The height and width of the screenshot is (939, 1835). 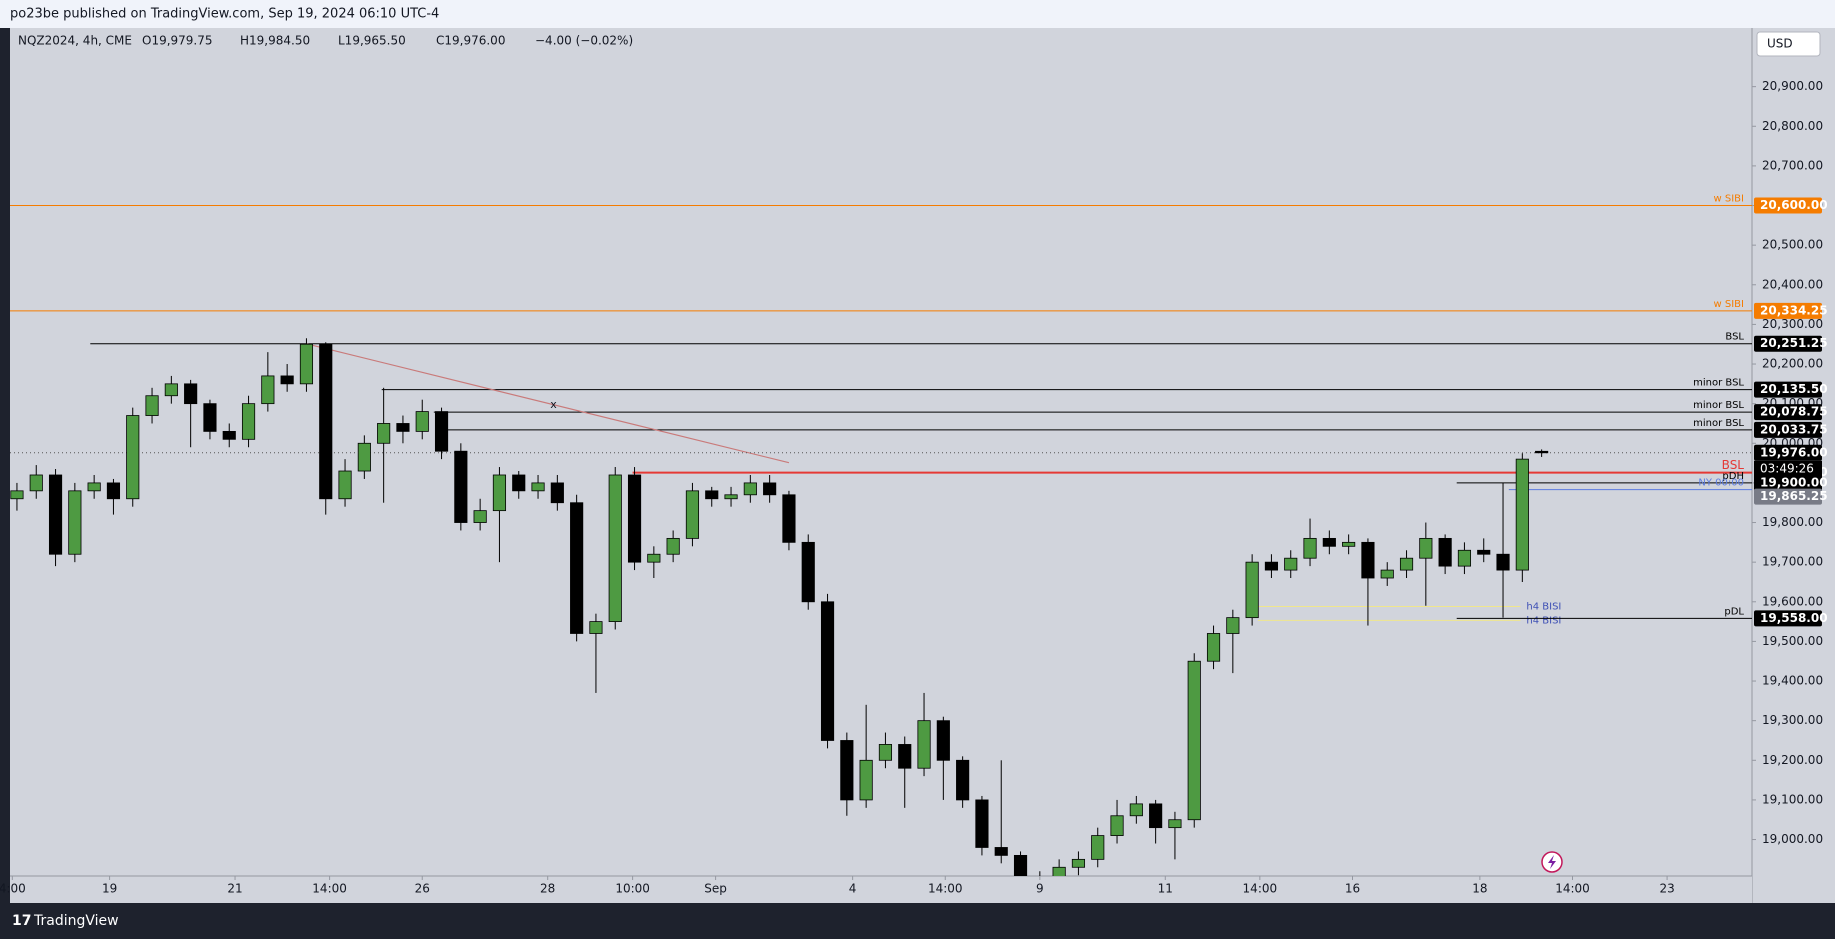 What do you see at coordinates (547, 889) in the screenshot?
I see `x-tick-label: 28` at bounding box center [547, 889].